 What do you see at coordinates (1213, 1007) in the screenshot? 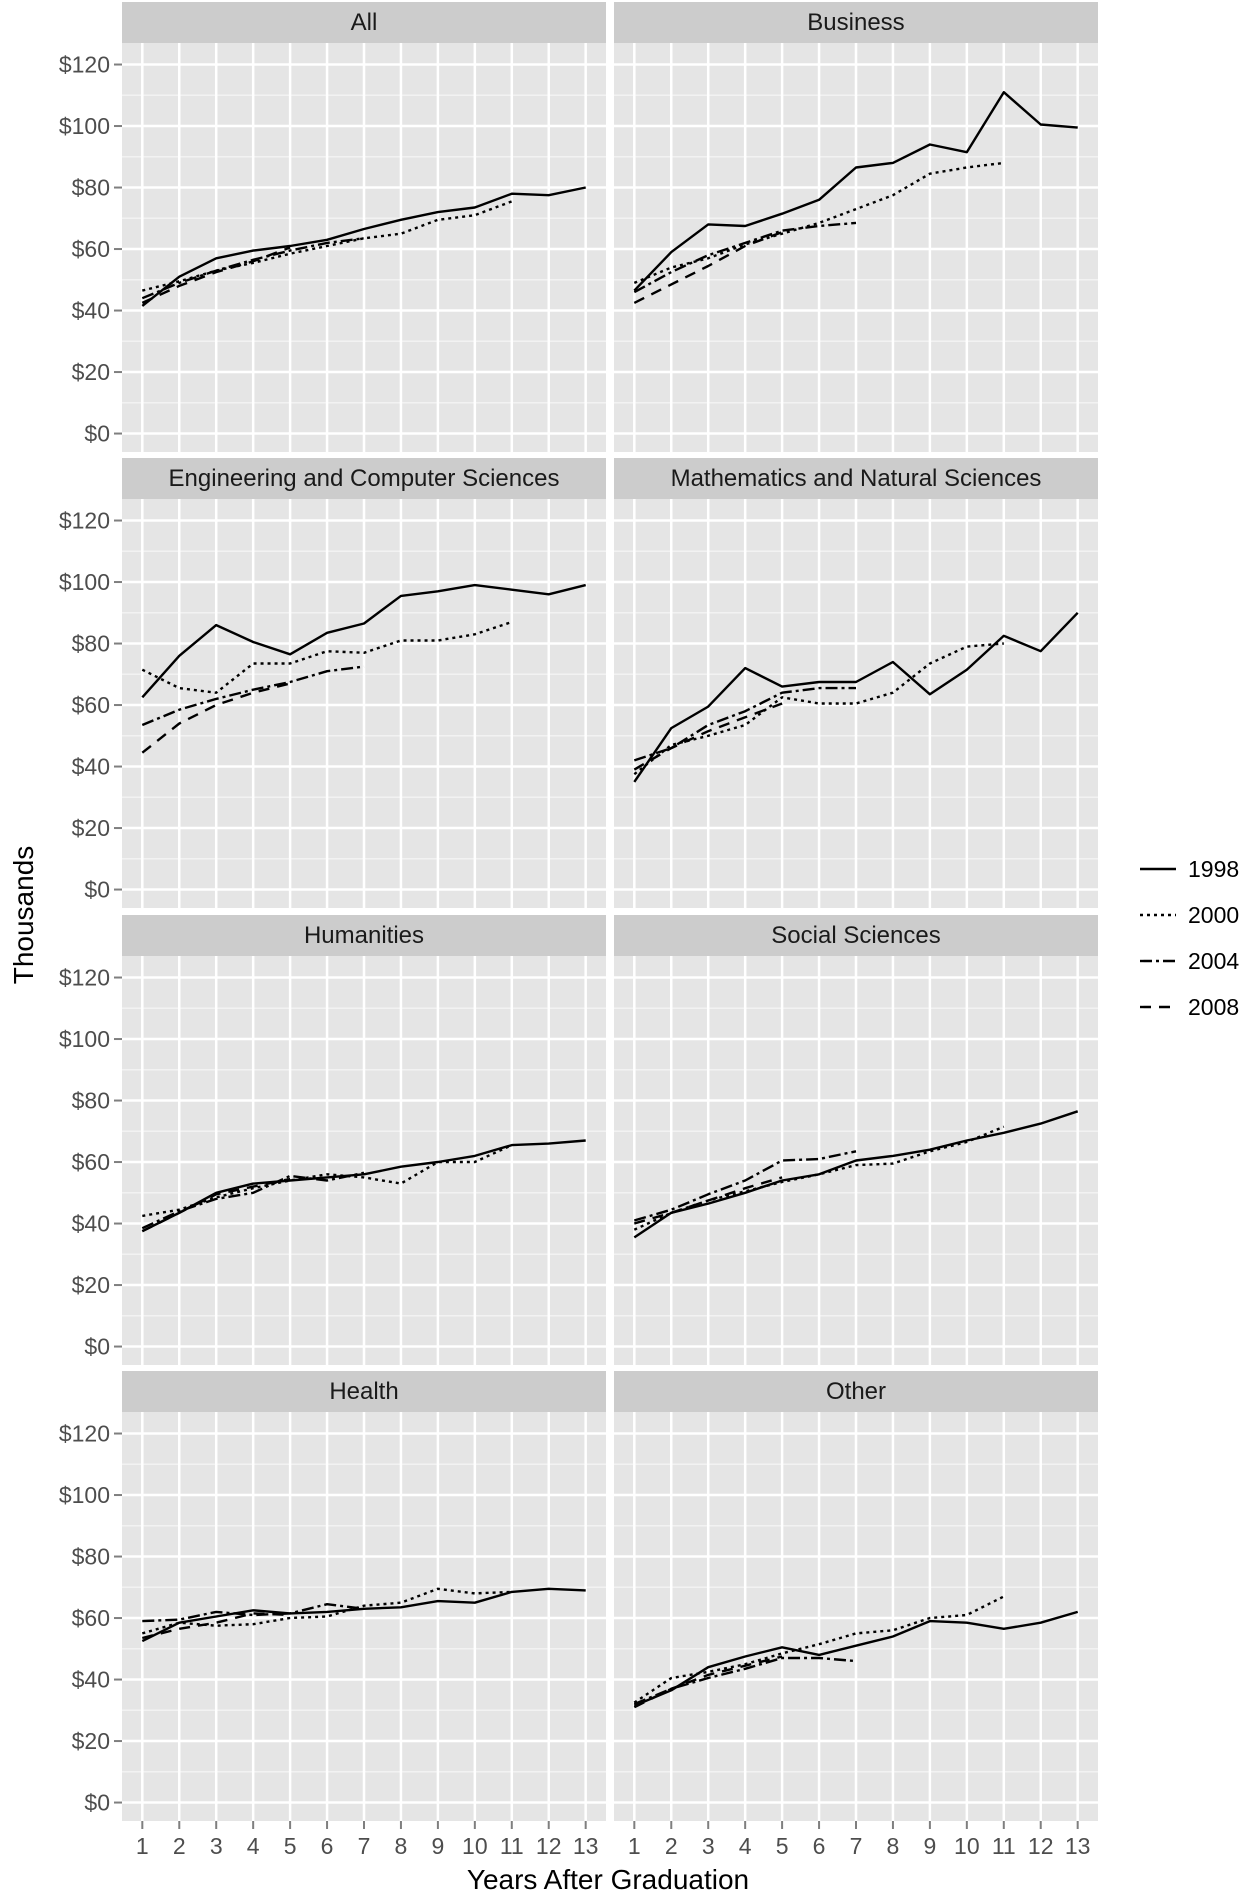
I see `legend-label-2008: 2008` at bounding box center [1213, 1007].